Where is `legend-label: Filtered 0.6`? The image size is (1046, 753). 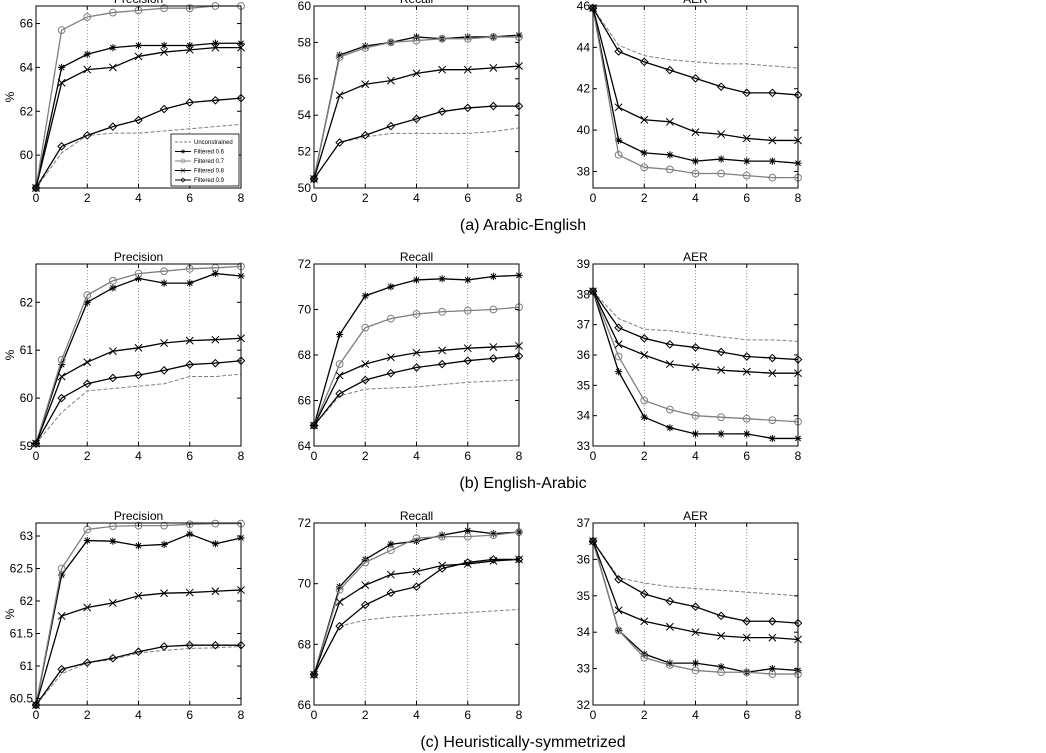
legend-label: Filtered 0.6 is located at coordinates (209, 153).